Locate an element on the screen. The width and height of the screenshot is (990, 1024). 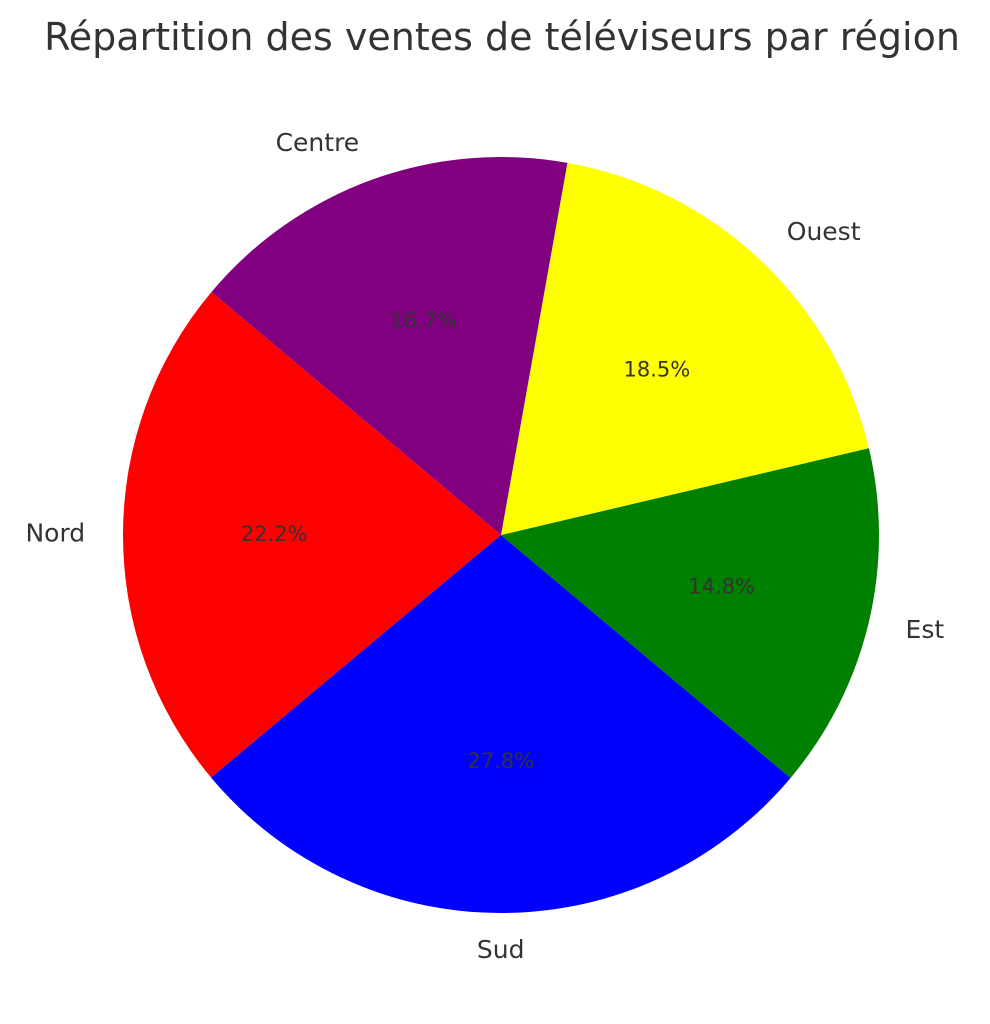
slice-label-nord: Nord is located at coordinates (55, 533).